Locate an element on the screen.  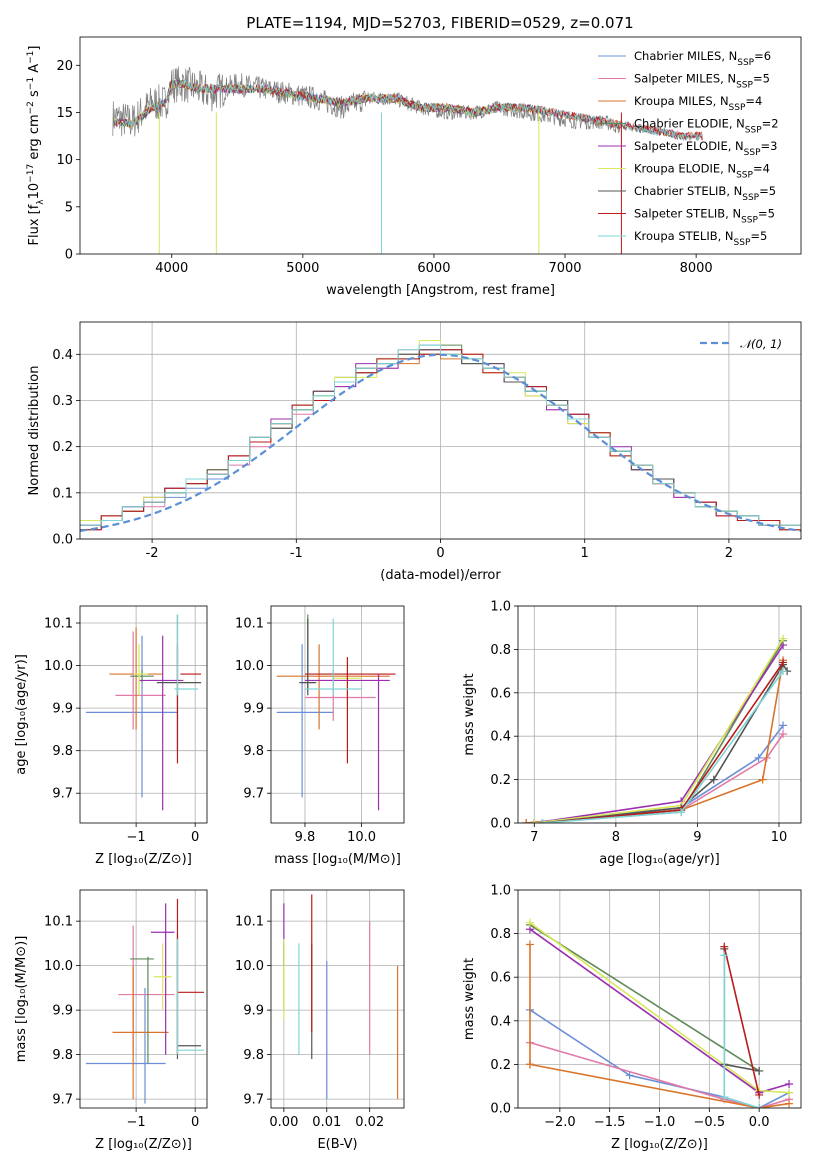
label-part: Chabrier STELIB, N is located at coordinates (688, 191).